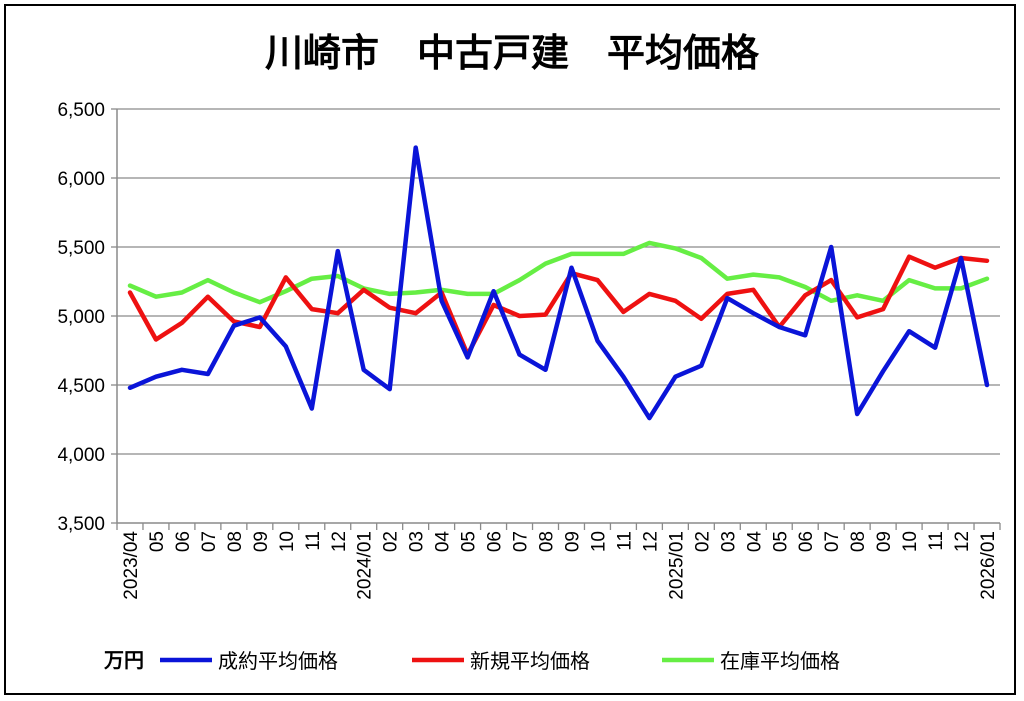  I want to click on chart-title: 川崎市 中古戸建 平均価格, so click(512, 53).